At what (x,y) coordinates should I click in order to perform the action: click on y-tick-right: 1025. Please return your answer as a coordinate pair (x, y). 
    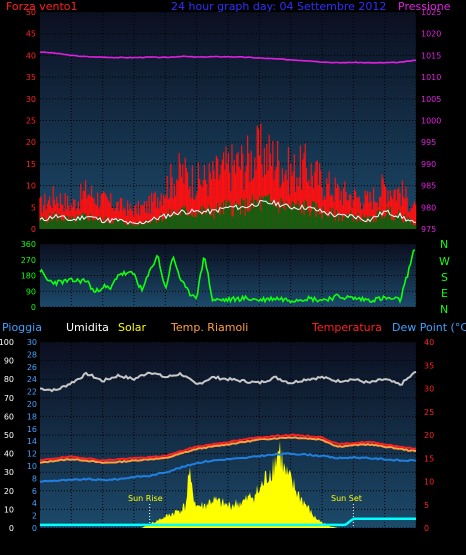
    Looking at the image, I should click on (431, 12).